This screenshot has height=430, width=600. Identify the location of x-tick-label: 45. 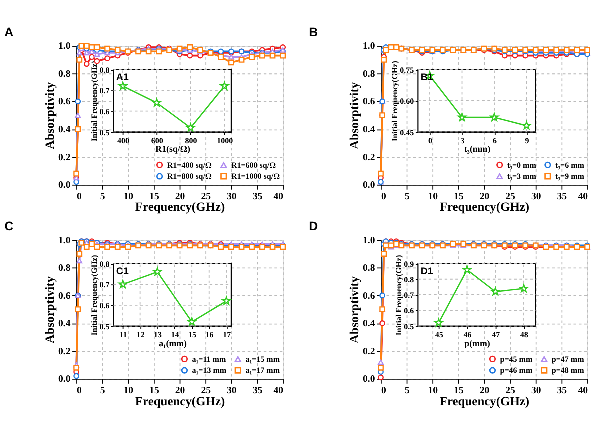
(439, 335).